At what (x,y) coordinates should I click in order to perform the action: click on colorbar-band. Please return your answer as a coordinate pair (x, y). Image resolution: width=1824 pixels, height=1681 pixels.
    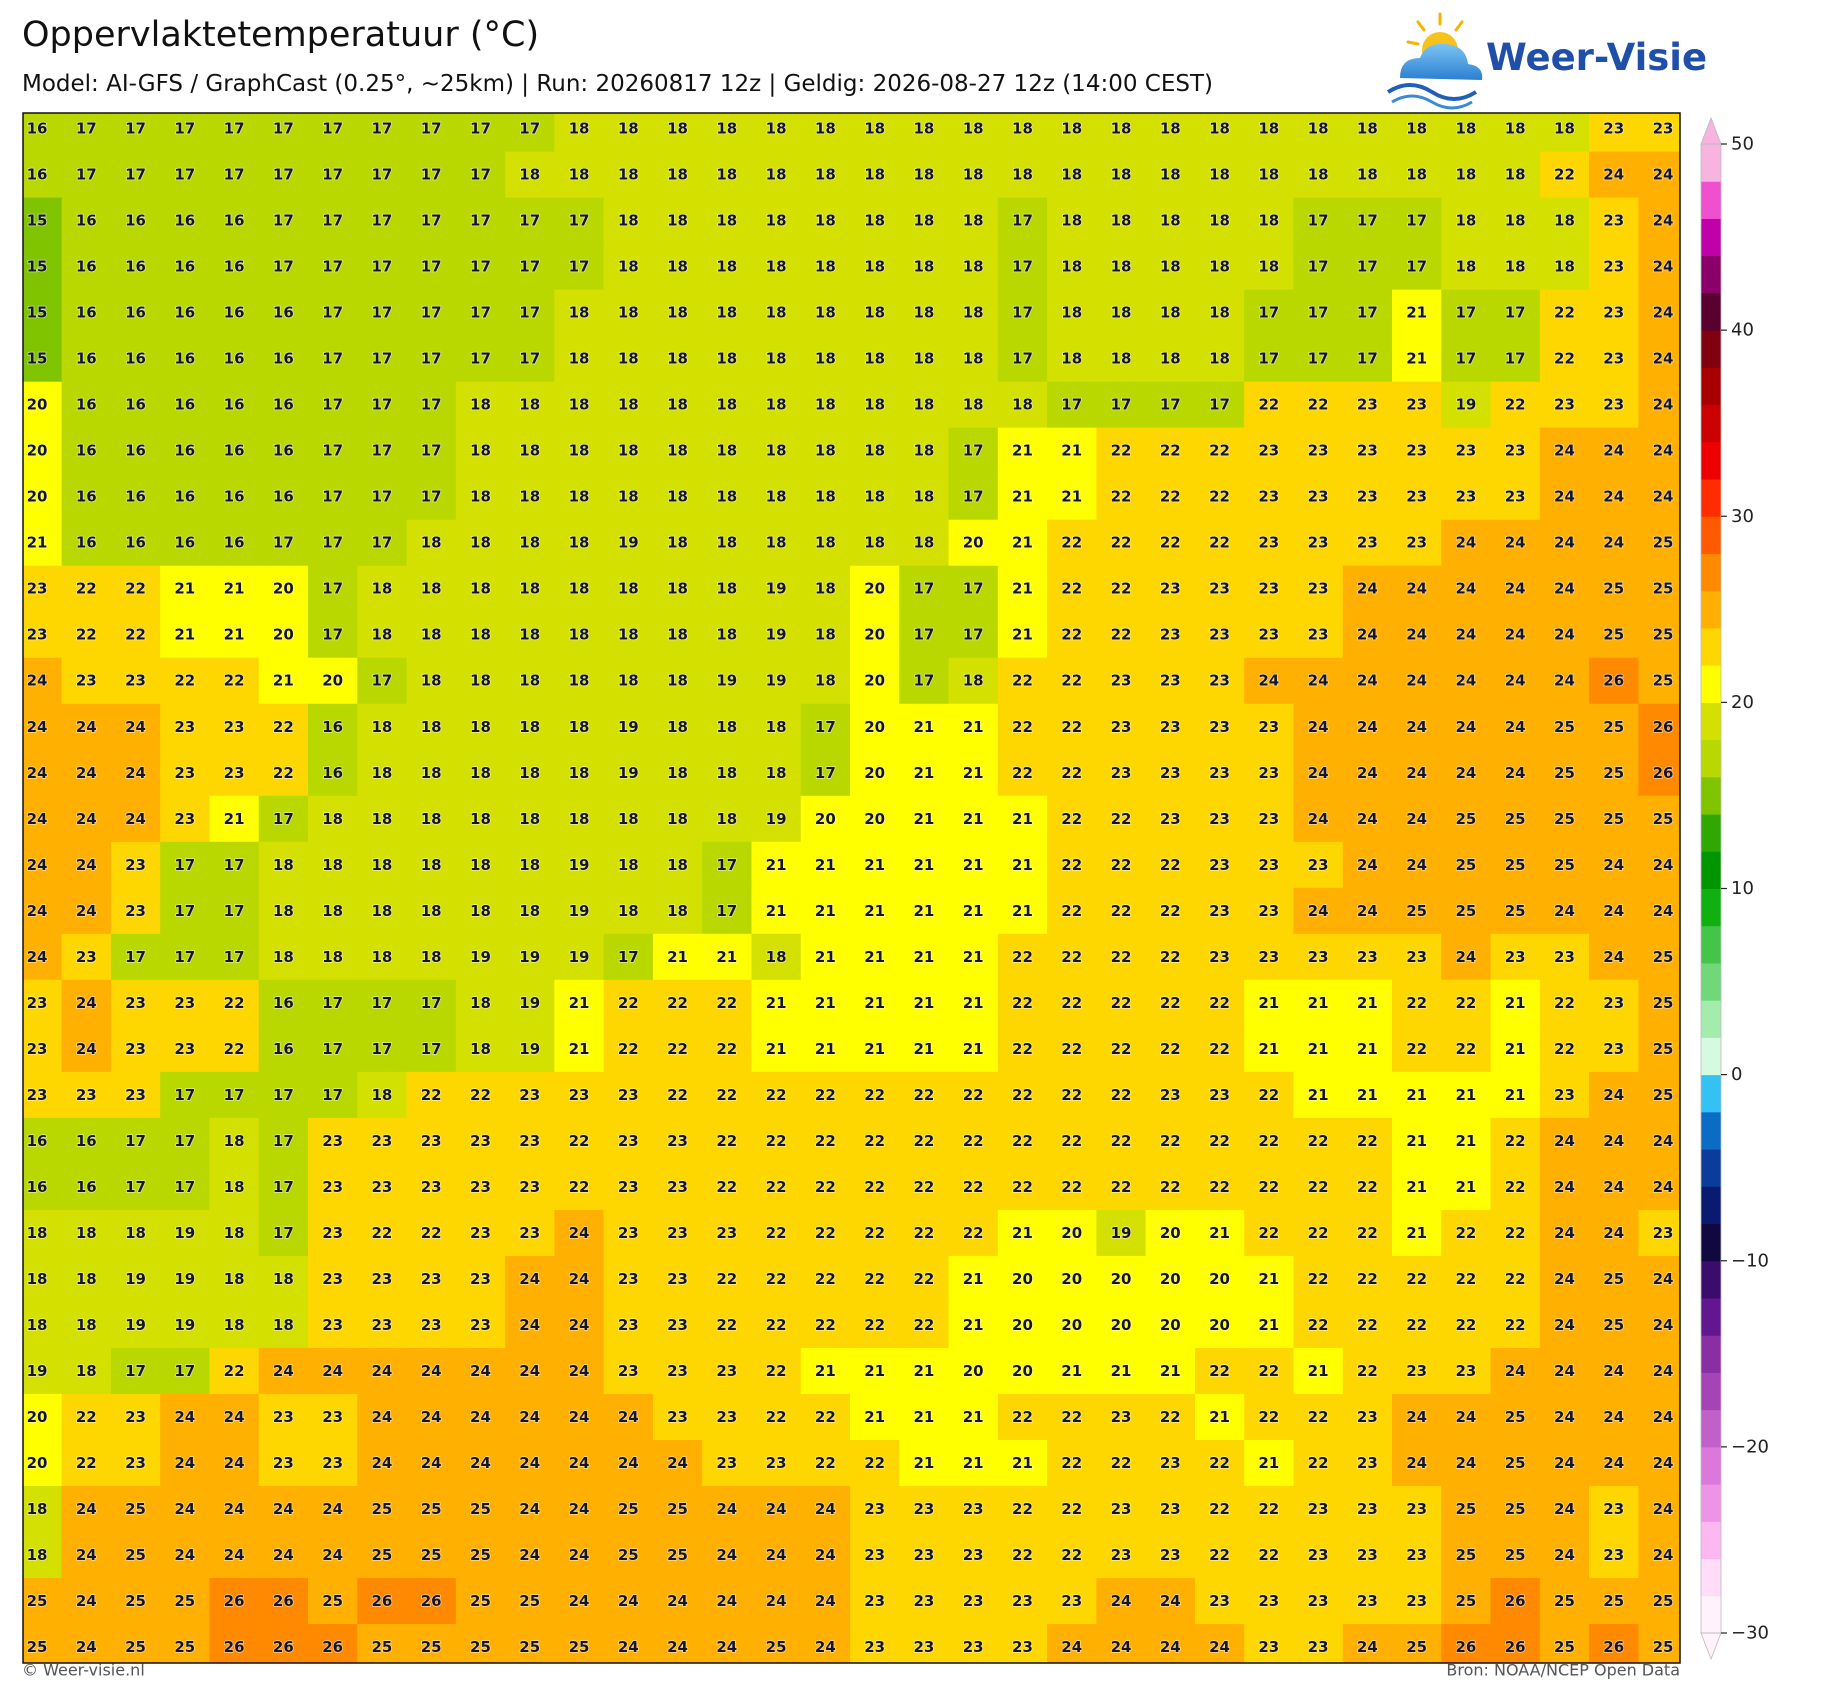
    Looking at the image, I should click on (1711, 349).